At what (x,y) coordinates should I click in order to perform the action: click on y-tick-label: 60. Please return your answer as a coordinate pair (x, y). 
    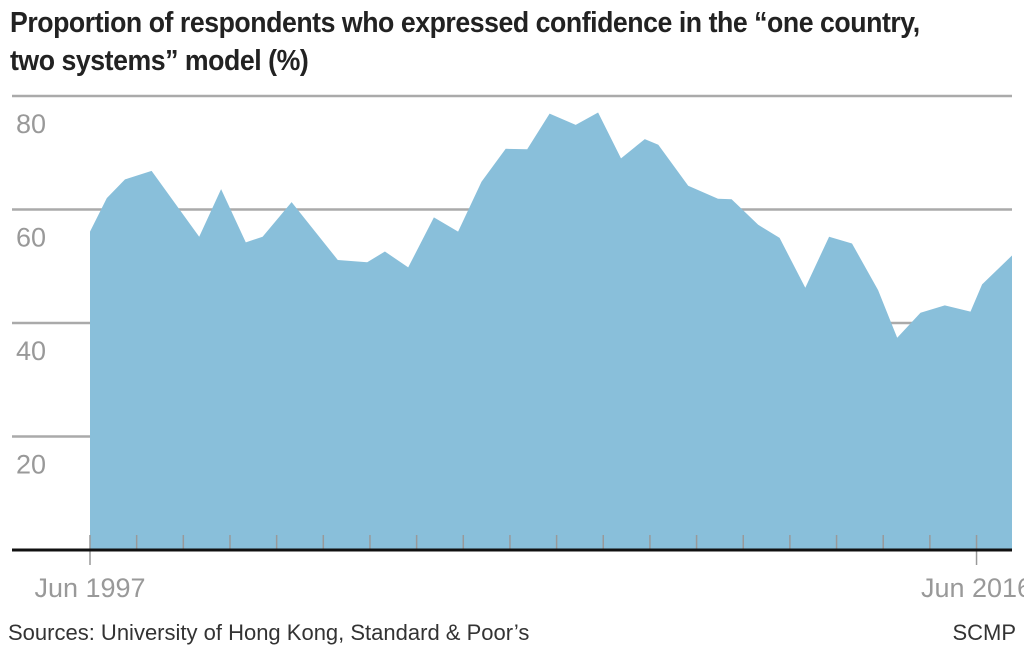
    Looking at the image, I should click on (31, 238).